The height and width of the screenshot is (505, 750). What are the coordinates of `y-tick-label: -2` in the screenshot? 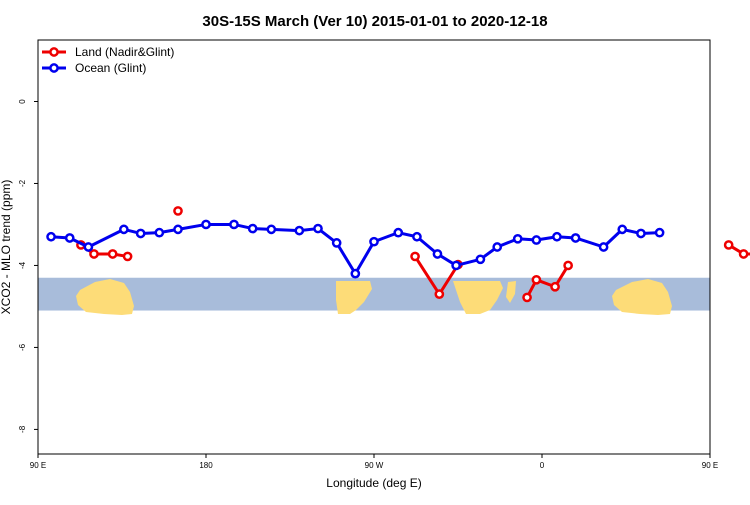 It's located at (22, 183).